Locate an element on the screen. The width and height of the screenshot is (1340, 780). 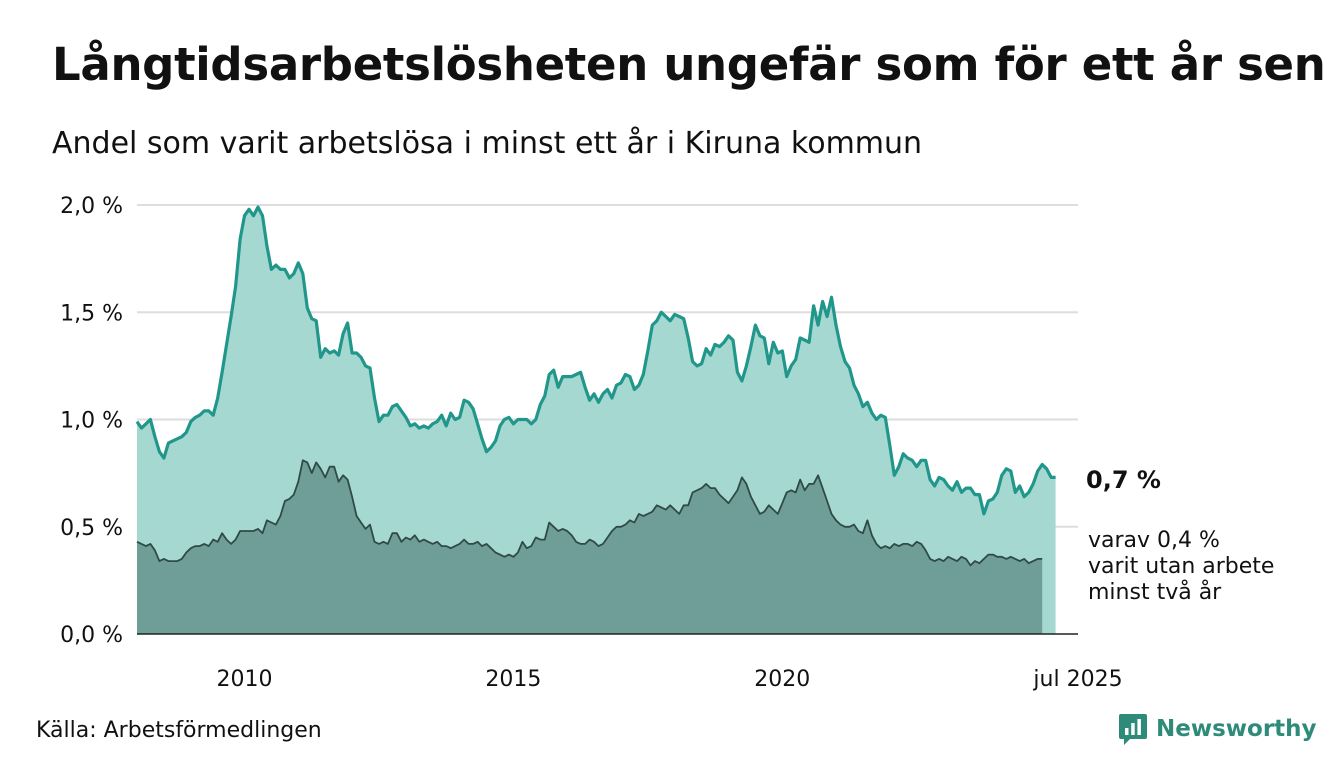
y-axis-ticks: 0,0 % 0,5 % 1,0 % 1,5 % 2,0 % is located at coordinates (91, 421).